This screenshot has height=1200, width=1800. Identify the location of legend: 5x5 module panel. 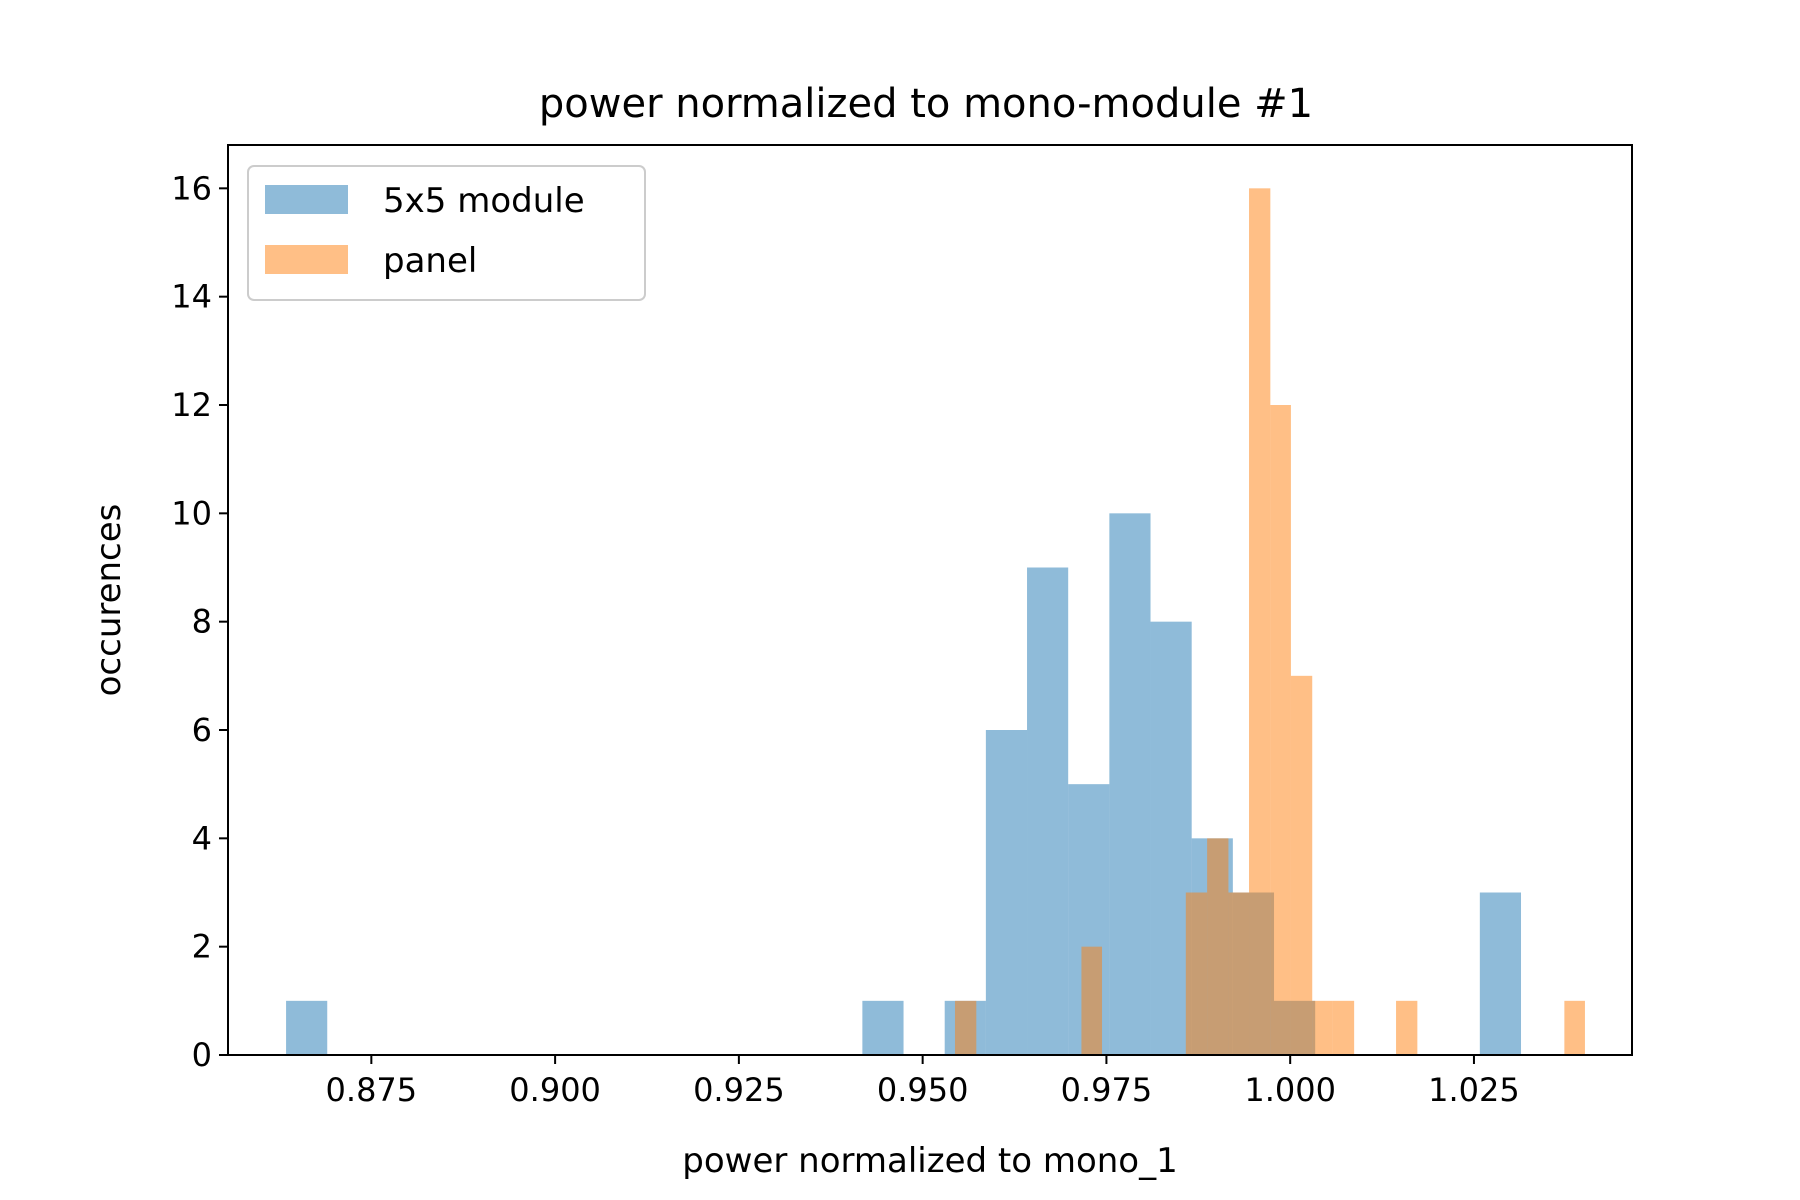
(446, 233).